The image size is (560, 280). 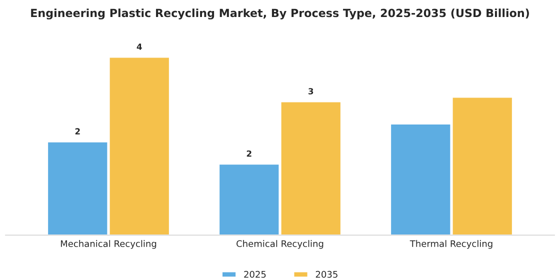 I want to click on x-tick-label: Chemical Recycling, so click(x=280, y=244).